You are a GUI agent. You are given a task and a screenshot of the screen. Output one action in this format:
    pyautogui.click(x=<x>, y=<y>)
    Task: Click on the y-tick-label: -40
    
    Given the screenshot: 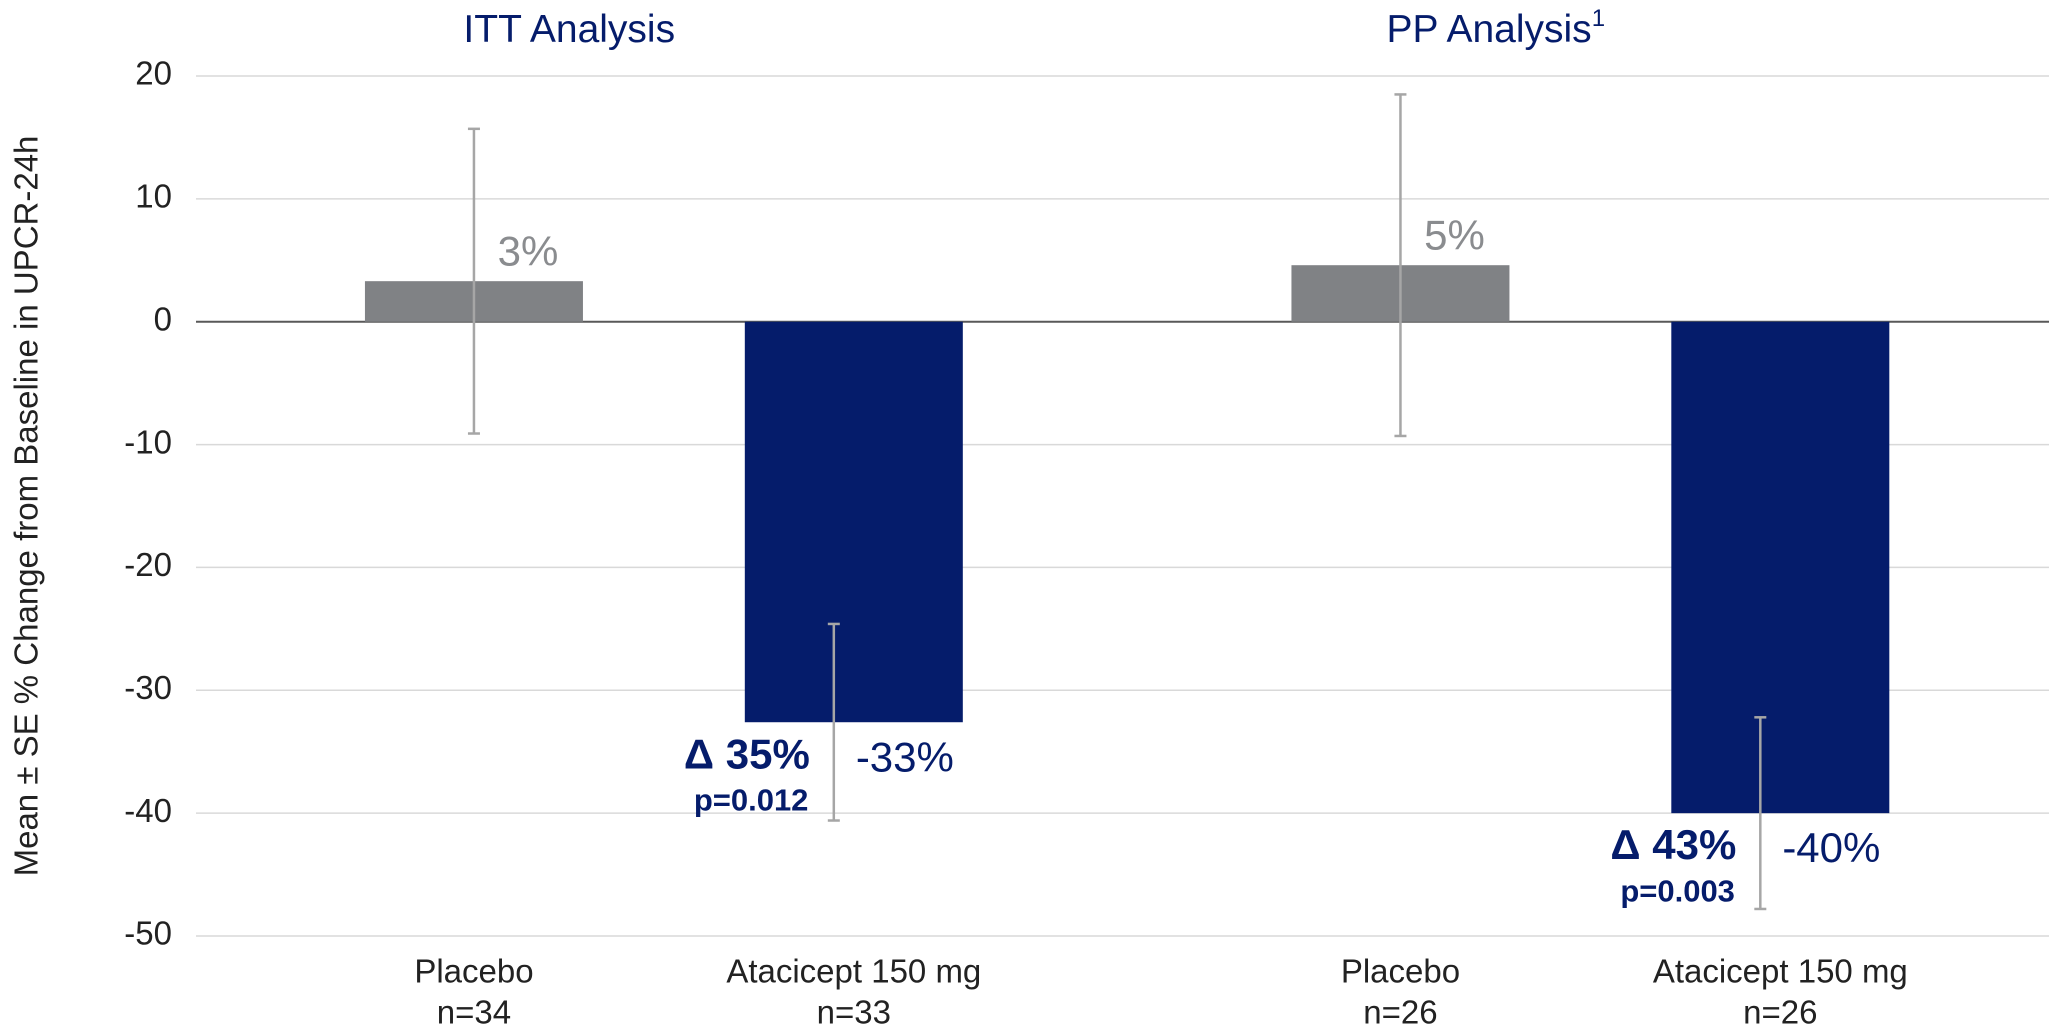 What is the action you would take?
    pyautogui.click(x=148, y=810)
    